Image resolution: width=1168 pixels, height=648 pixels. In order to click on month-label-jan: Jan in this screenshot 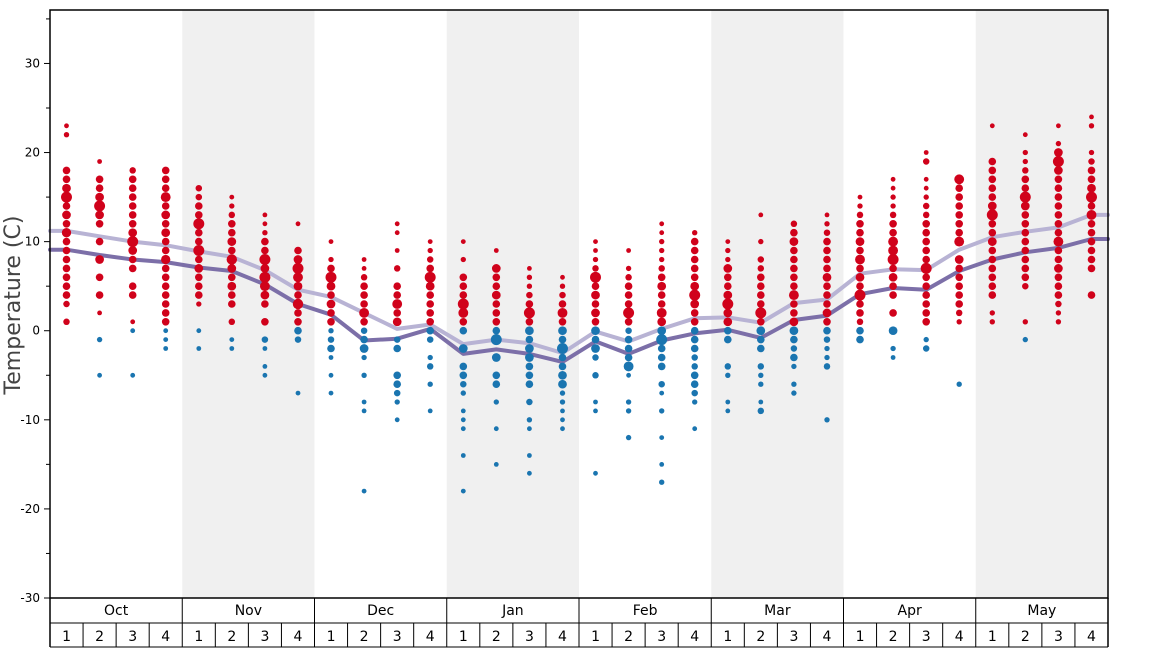, I will do `click(512, 611)`.